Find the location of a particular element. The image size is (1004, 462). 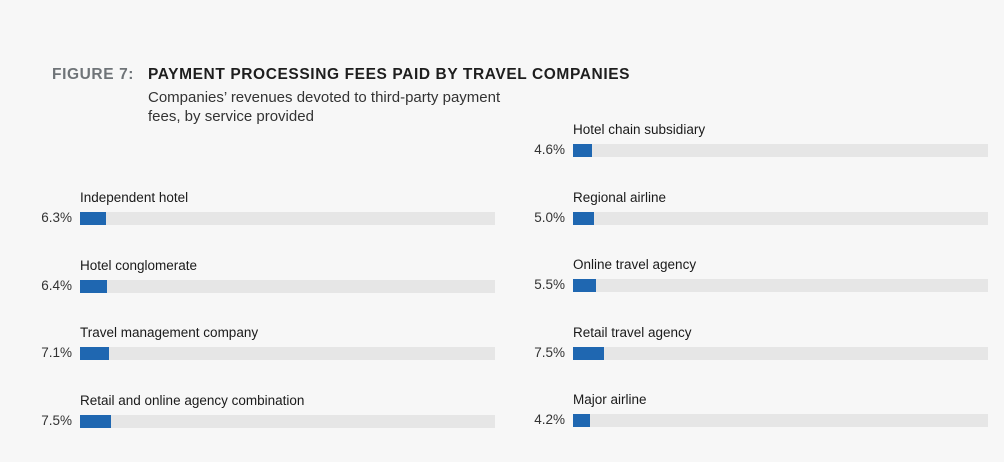

bar-category-label: Travel management company is located at coordinates (169, 332).